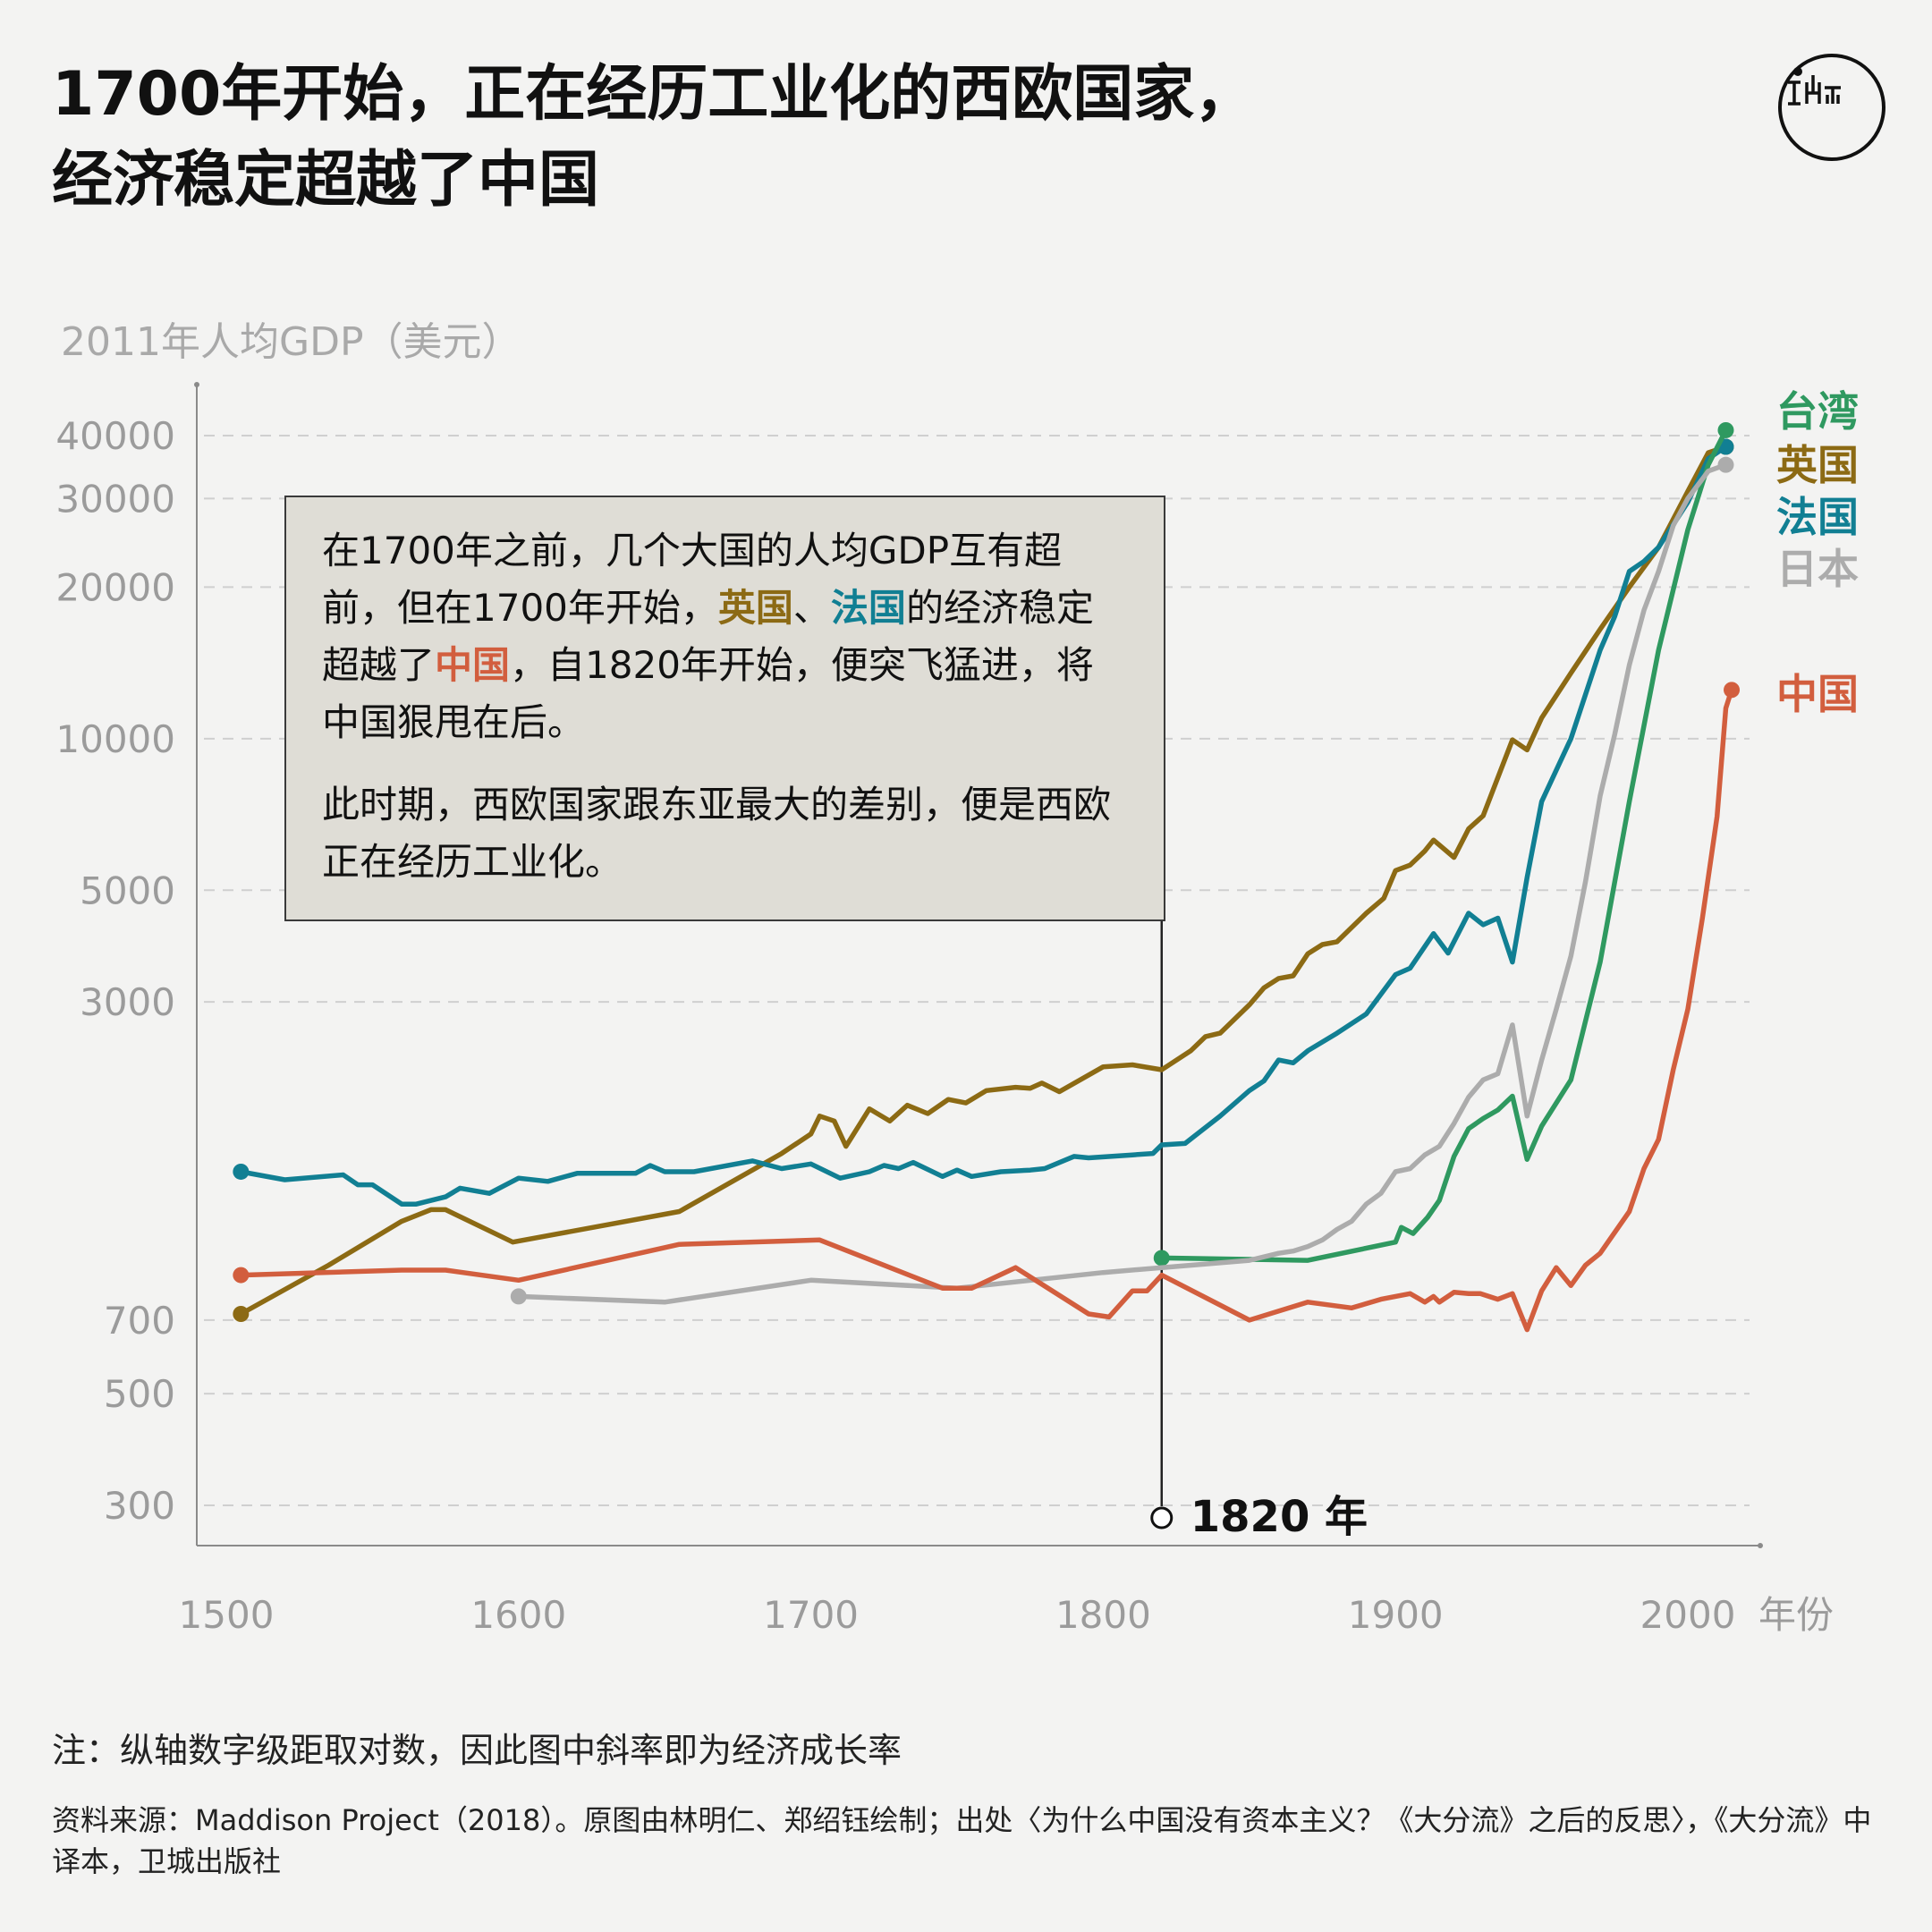  I want to click on callout-highlight-uk: 英国, so click(755, 608).